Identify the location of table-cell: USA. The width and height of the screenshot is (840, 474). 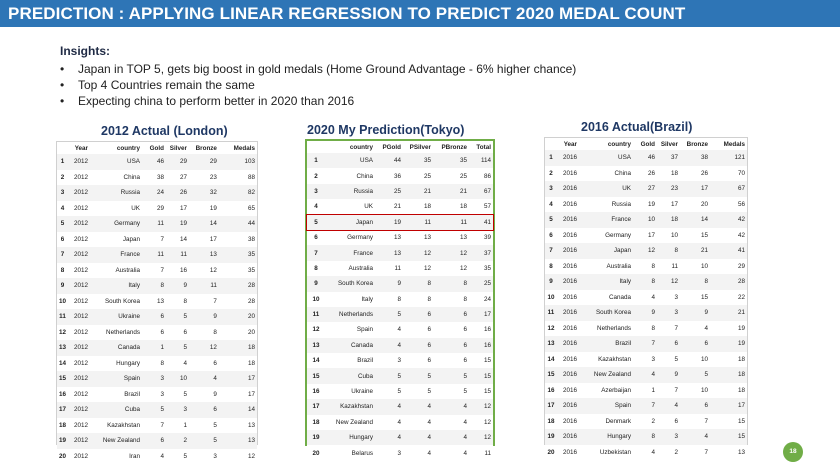
(606, 158).